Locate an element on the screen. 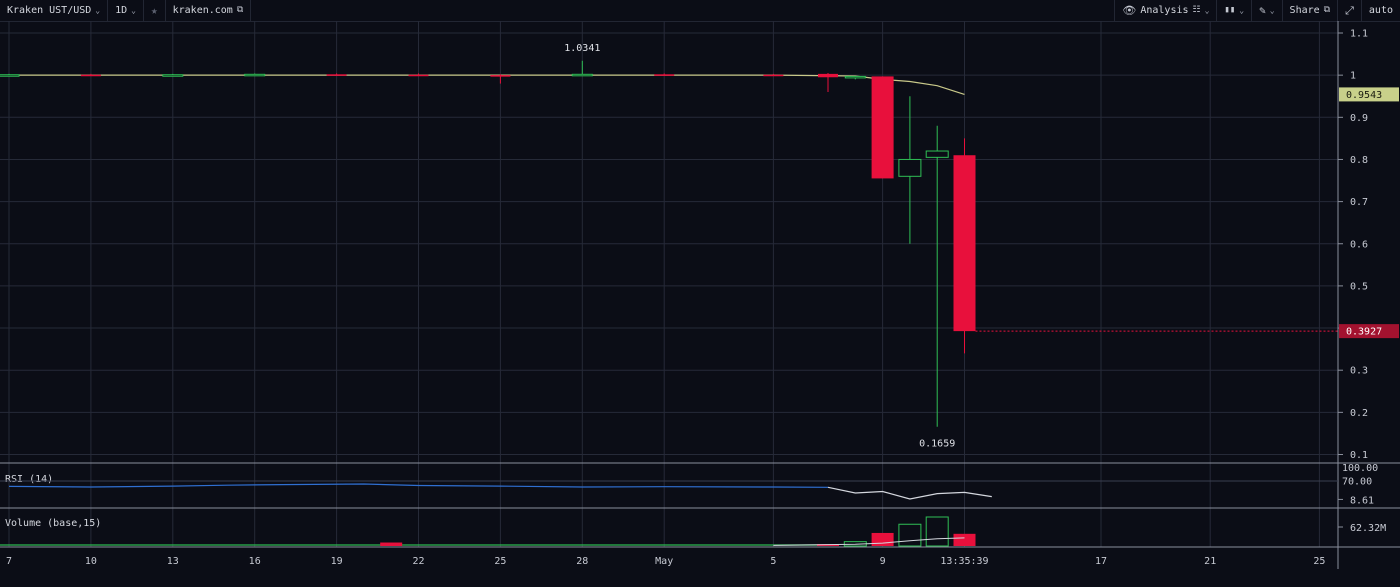 This screenshot has width=1400, height=587. price-tick-label: 0.8 is located at coordinates (1359, 160).